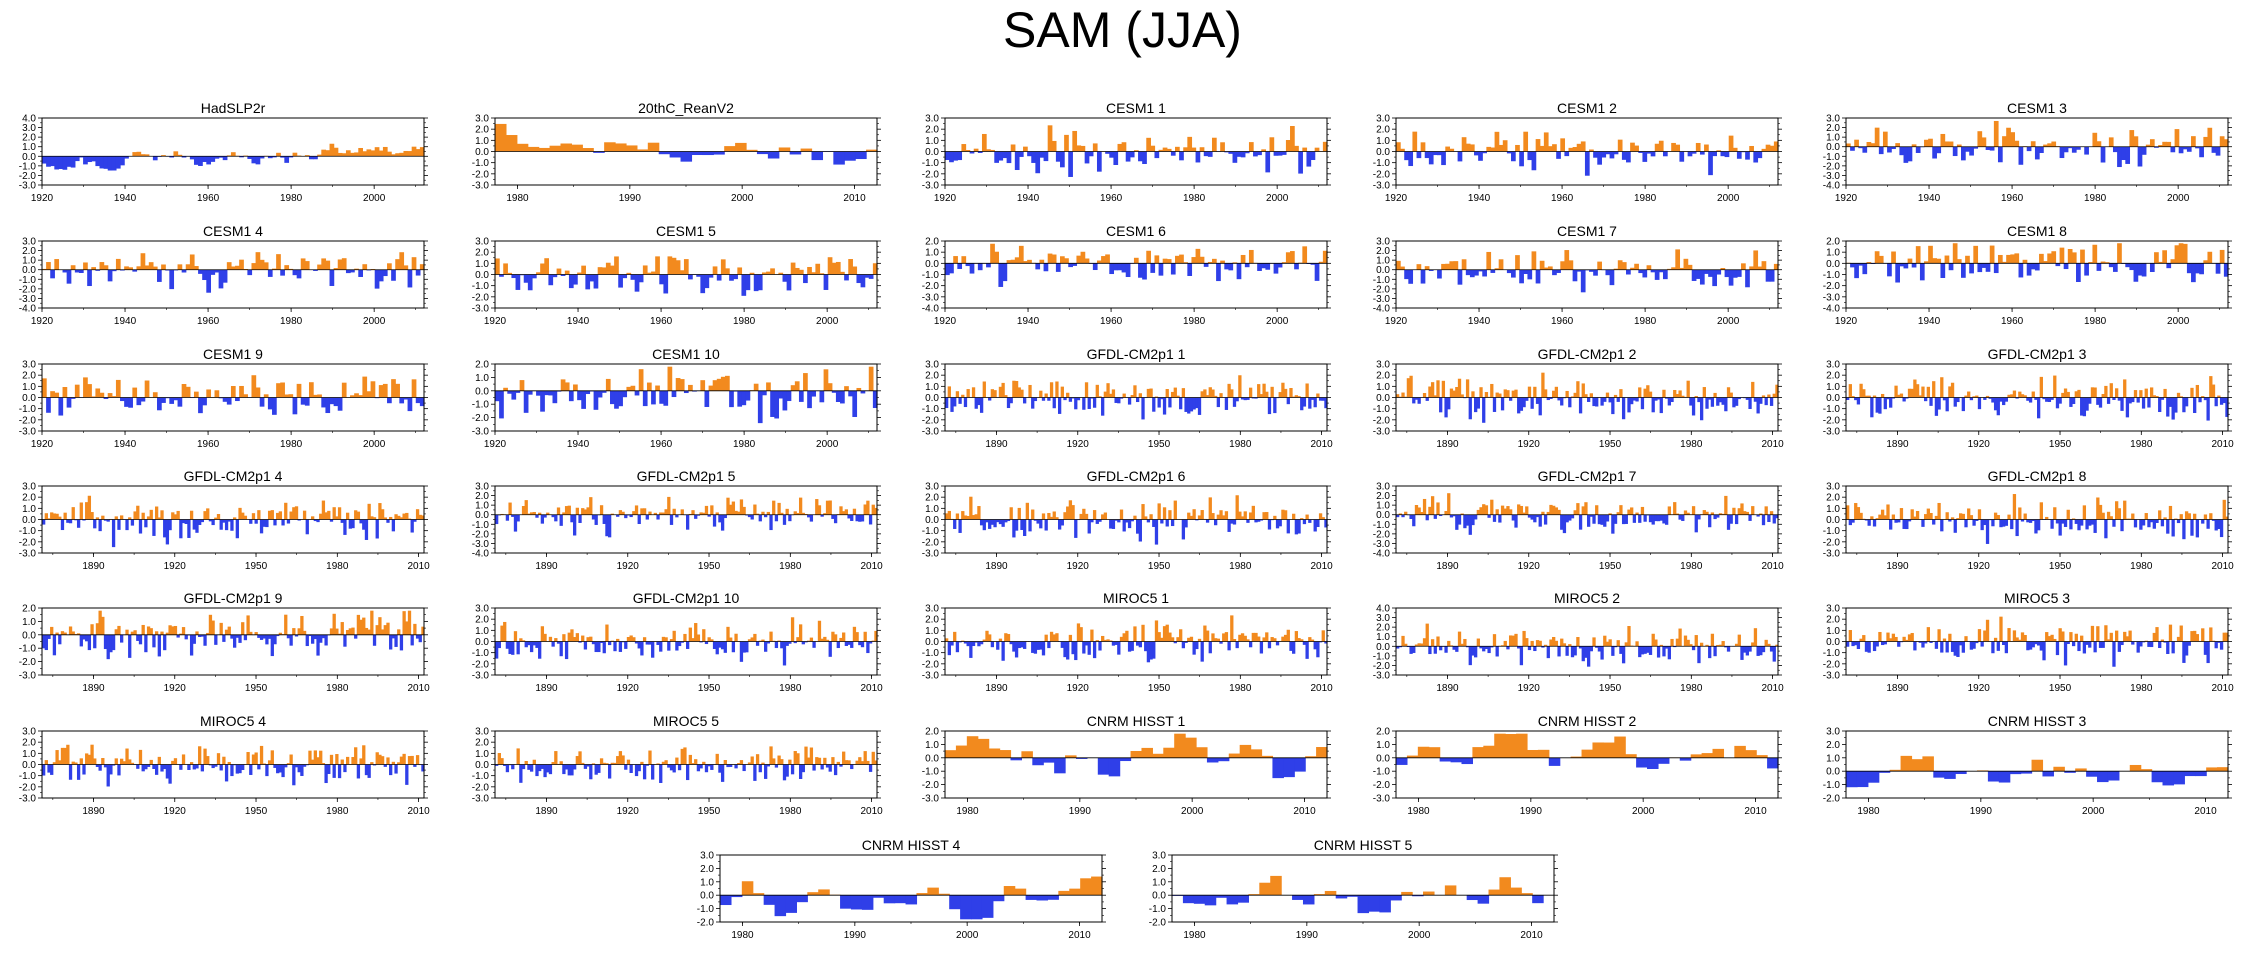 This screenshot has height=957, width=2245. I want to click on x-tick-label: 1920, so click(42, 444).